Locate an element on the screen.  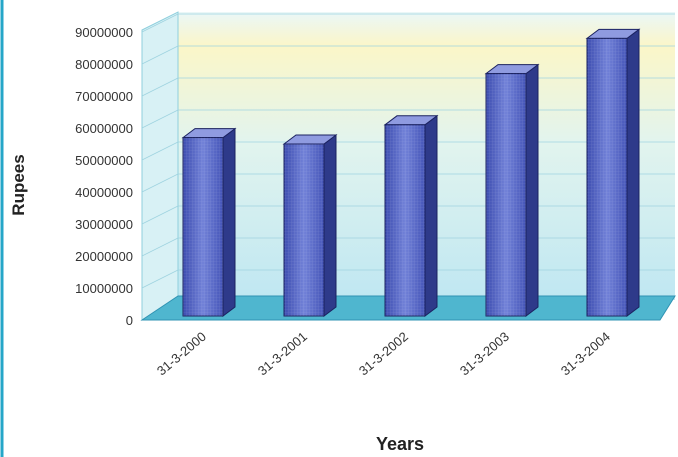
x-tick-label: 31-3-2003 is located at coordinates (484, 354).